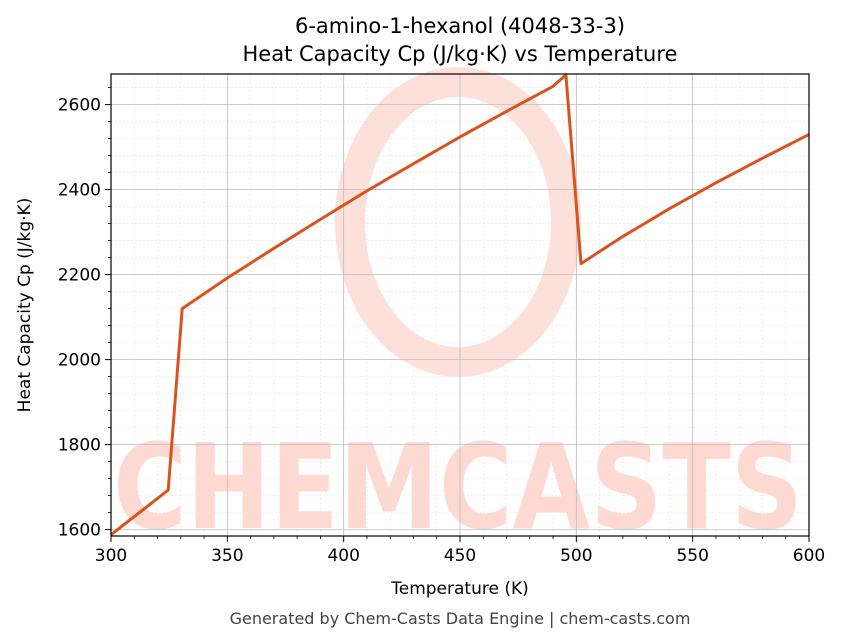  Describe the element at coordinates (809, 556) in the screenshot. I see `x-tick-label: 600` at that location.